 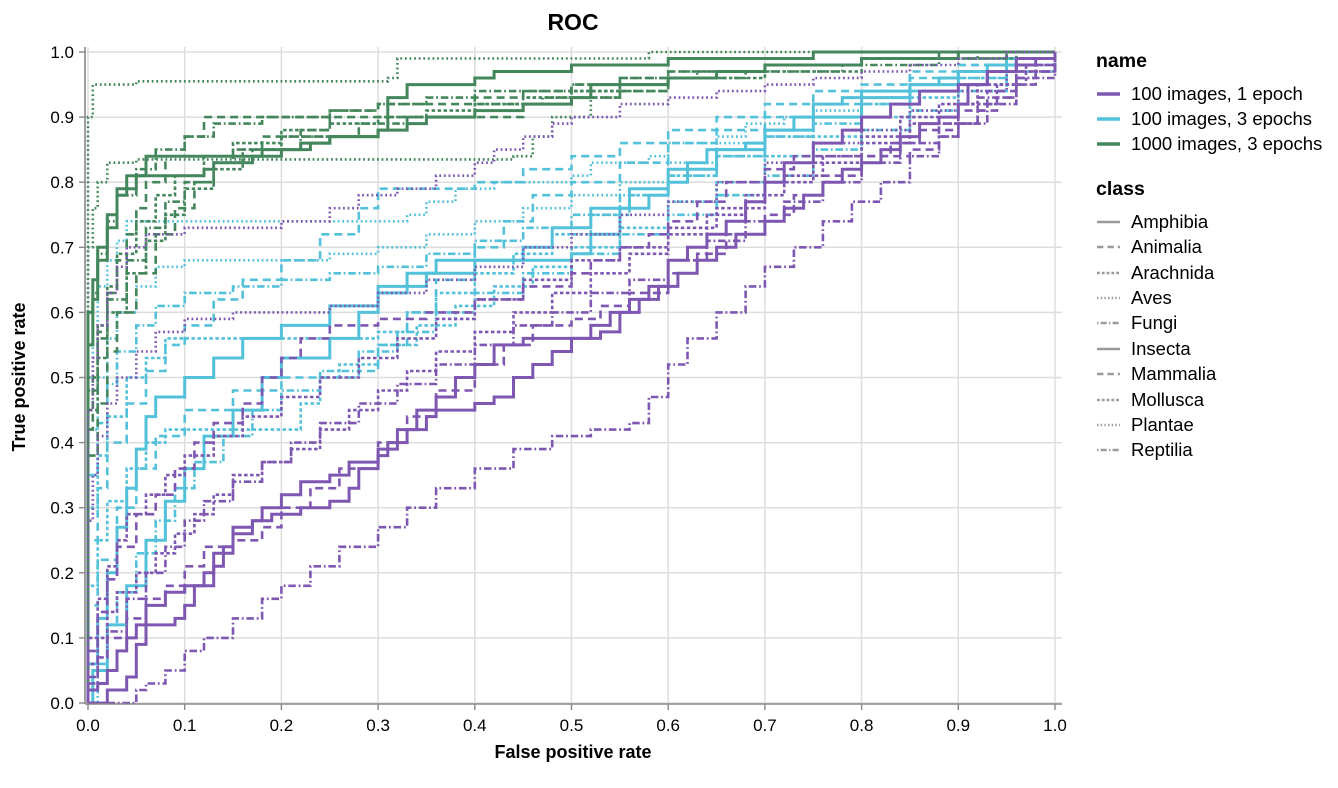 I want to click on x-tick-label: 0.3, so click(x=378, y=725).